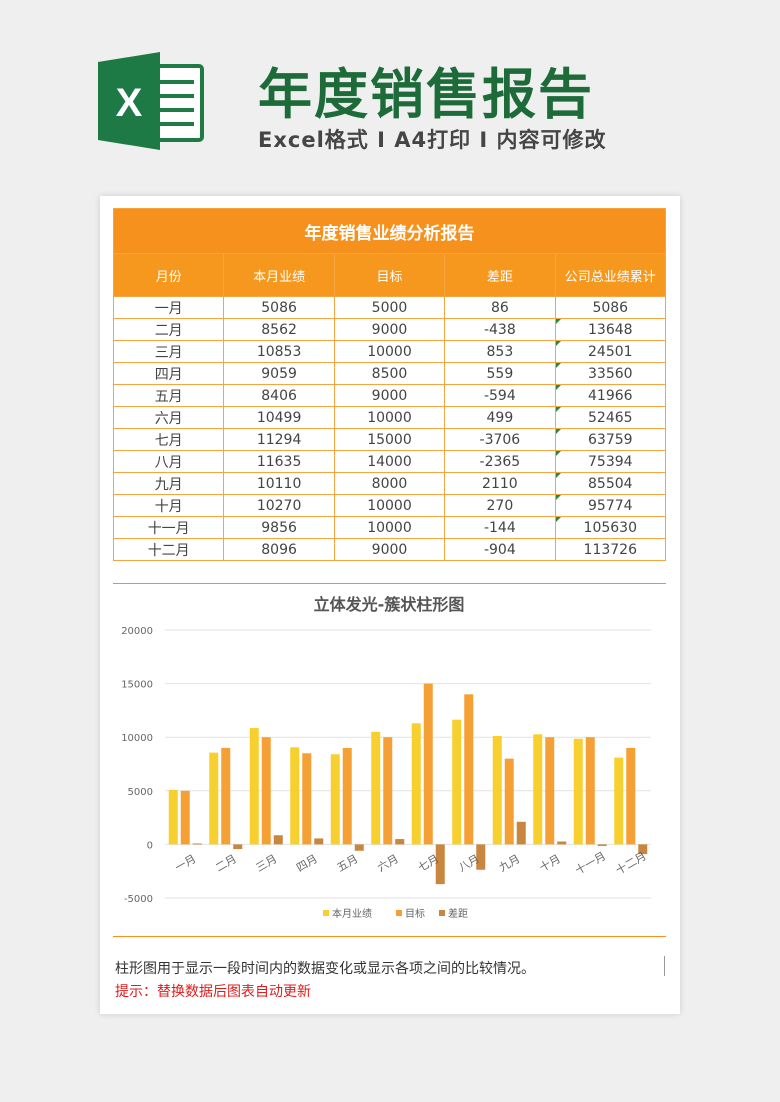 The width and height of the screenshot is (780, 1102). Describe the element at coordinates (500, 417) in the screenshot. I see `table-cell: 499` at that location.